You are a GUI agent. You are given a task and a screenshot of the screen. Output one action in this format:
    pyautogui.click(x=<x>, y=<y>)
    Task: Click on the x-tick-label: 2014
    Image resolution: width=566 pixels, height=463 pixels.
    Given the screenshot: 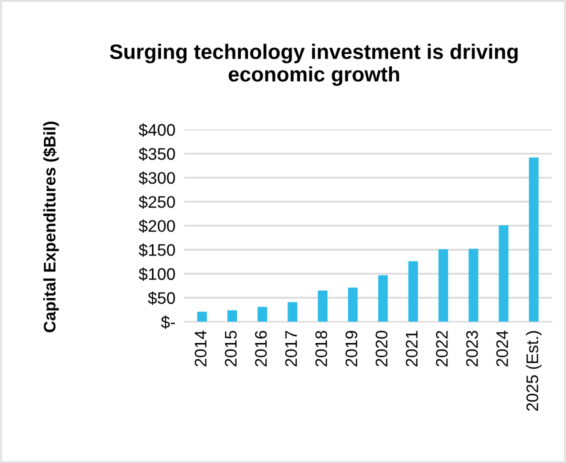 What is the action you would take?
    pyautogui.click(x=200, y=348)
    